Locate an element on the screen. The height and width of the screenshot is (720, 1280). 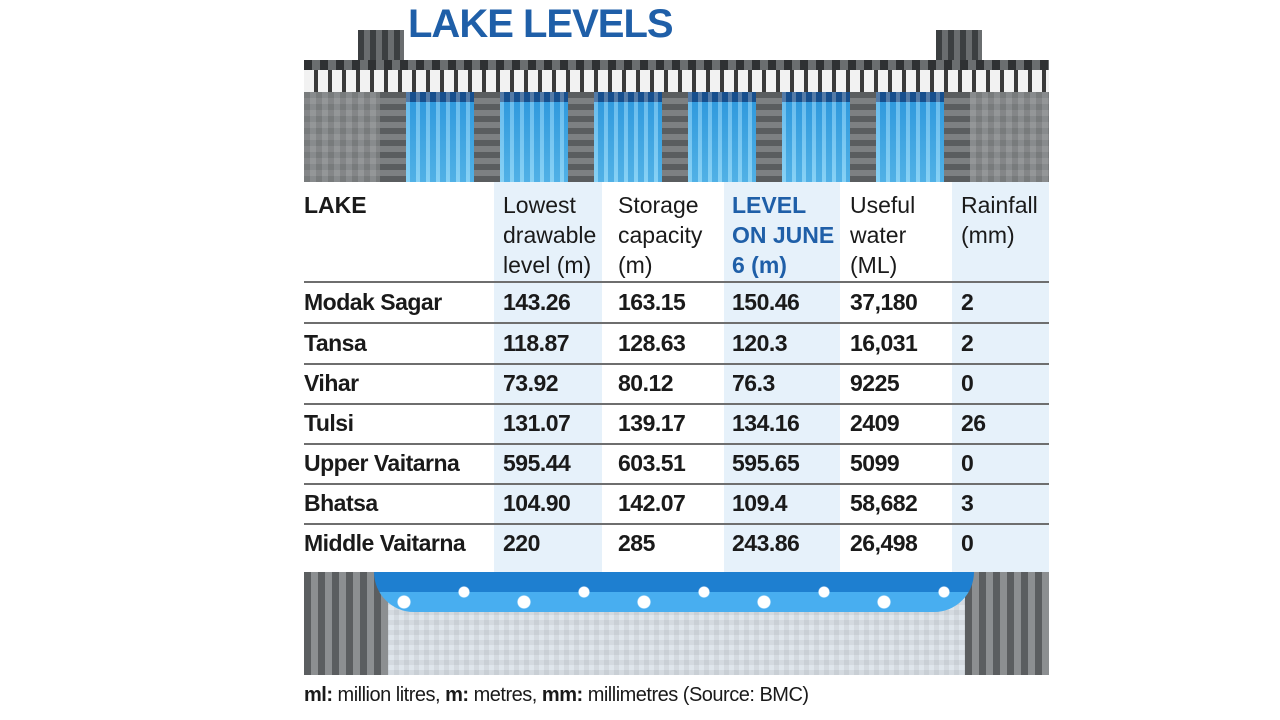
table-row: Vihar 73.92 80.12 76.3 9225 0 is located at coordinates (676, 384).